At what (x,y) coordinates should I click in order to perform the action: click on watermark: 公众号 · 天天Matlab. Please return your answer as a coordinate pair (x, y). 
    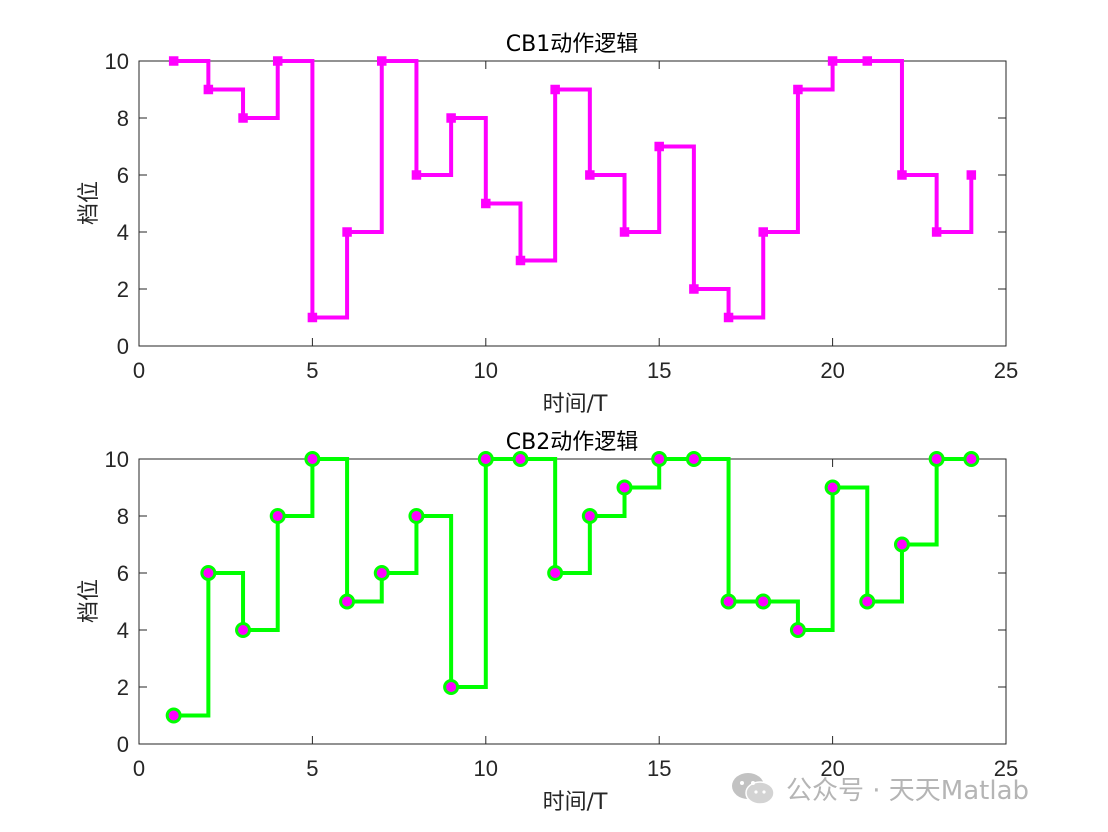
    Looking at the image, I should click on (879, 788).